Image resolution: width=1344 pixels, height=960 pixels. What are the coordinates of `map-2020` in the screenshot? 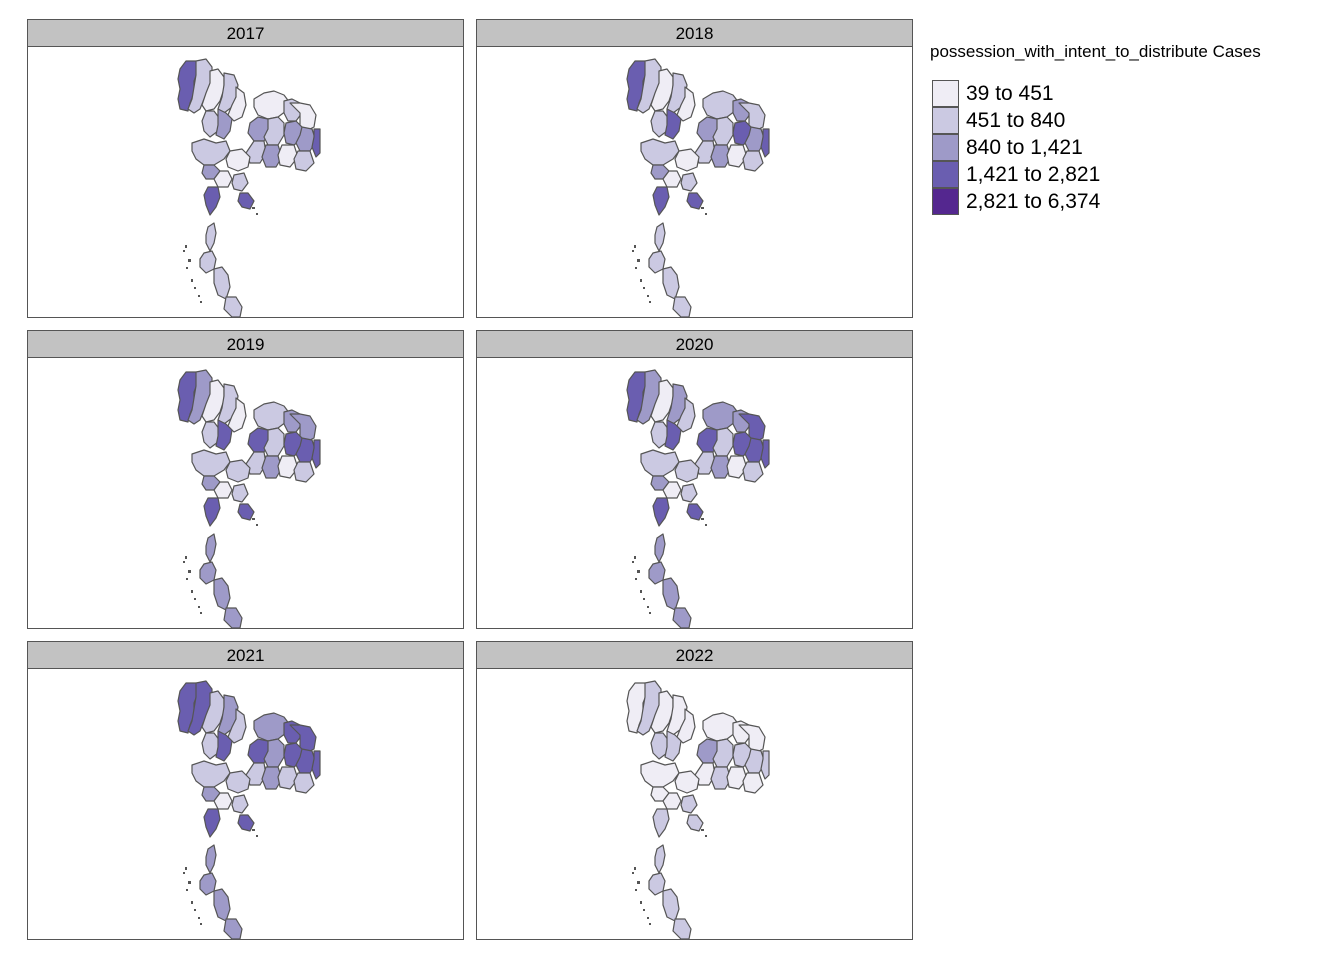 It's located at (698, 498).